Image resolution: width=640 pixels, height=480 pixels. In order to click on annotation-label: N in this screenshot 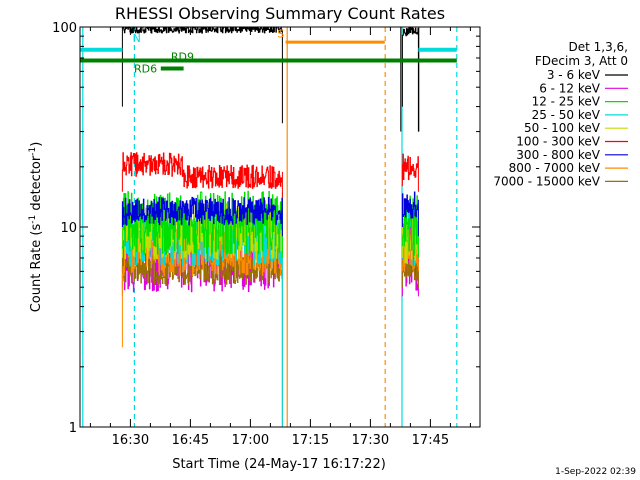, I will do `click(137, 38)`.